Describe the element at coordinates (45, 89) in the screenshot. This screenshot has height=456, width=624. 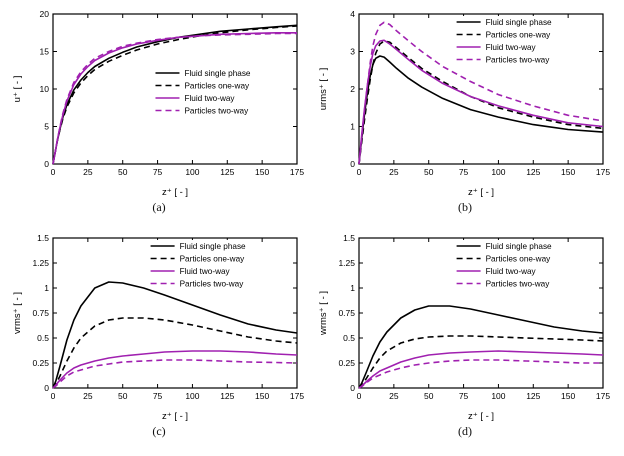
I see `svg-text: 10` at that location.